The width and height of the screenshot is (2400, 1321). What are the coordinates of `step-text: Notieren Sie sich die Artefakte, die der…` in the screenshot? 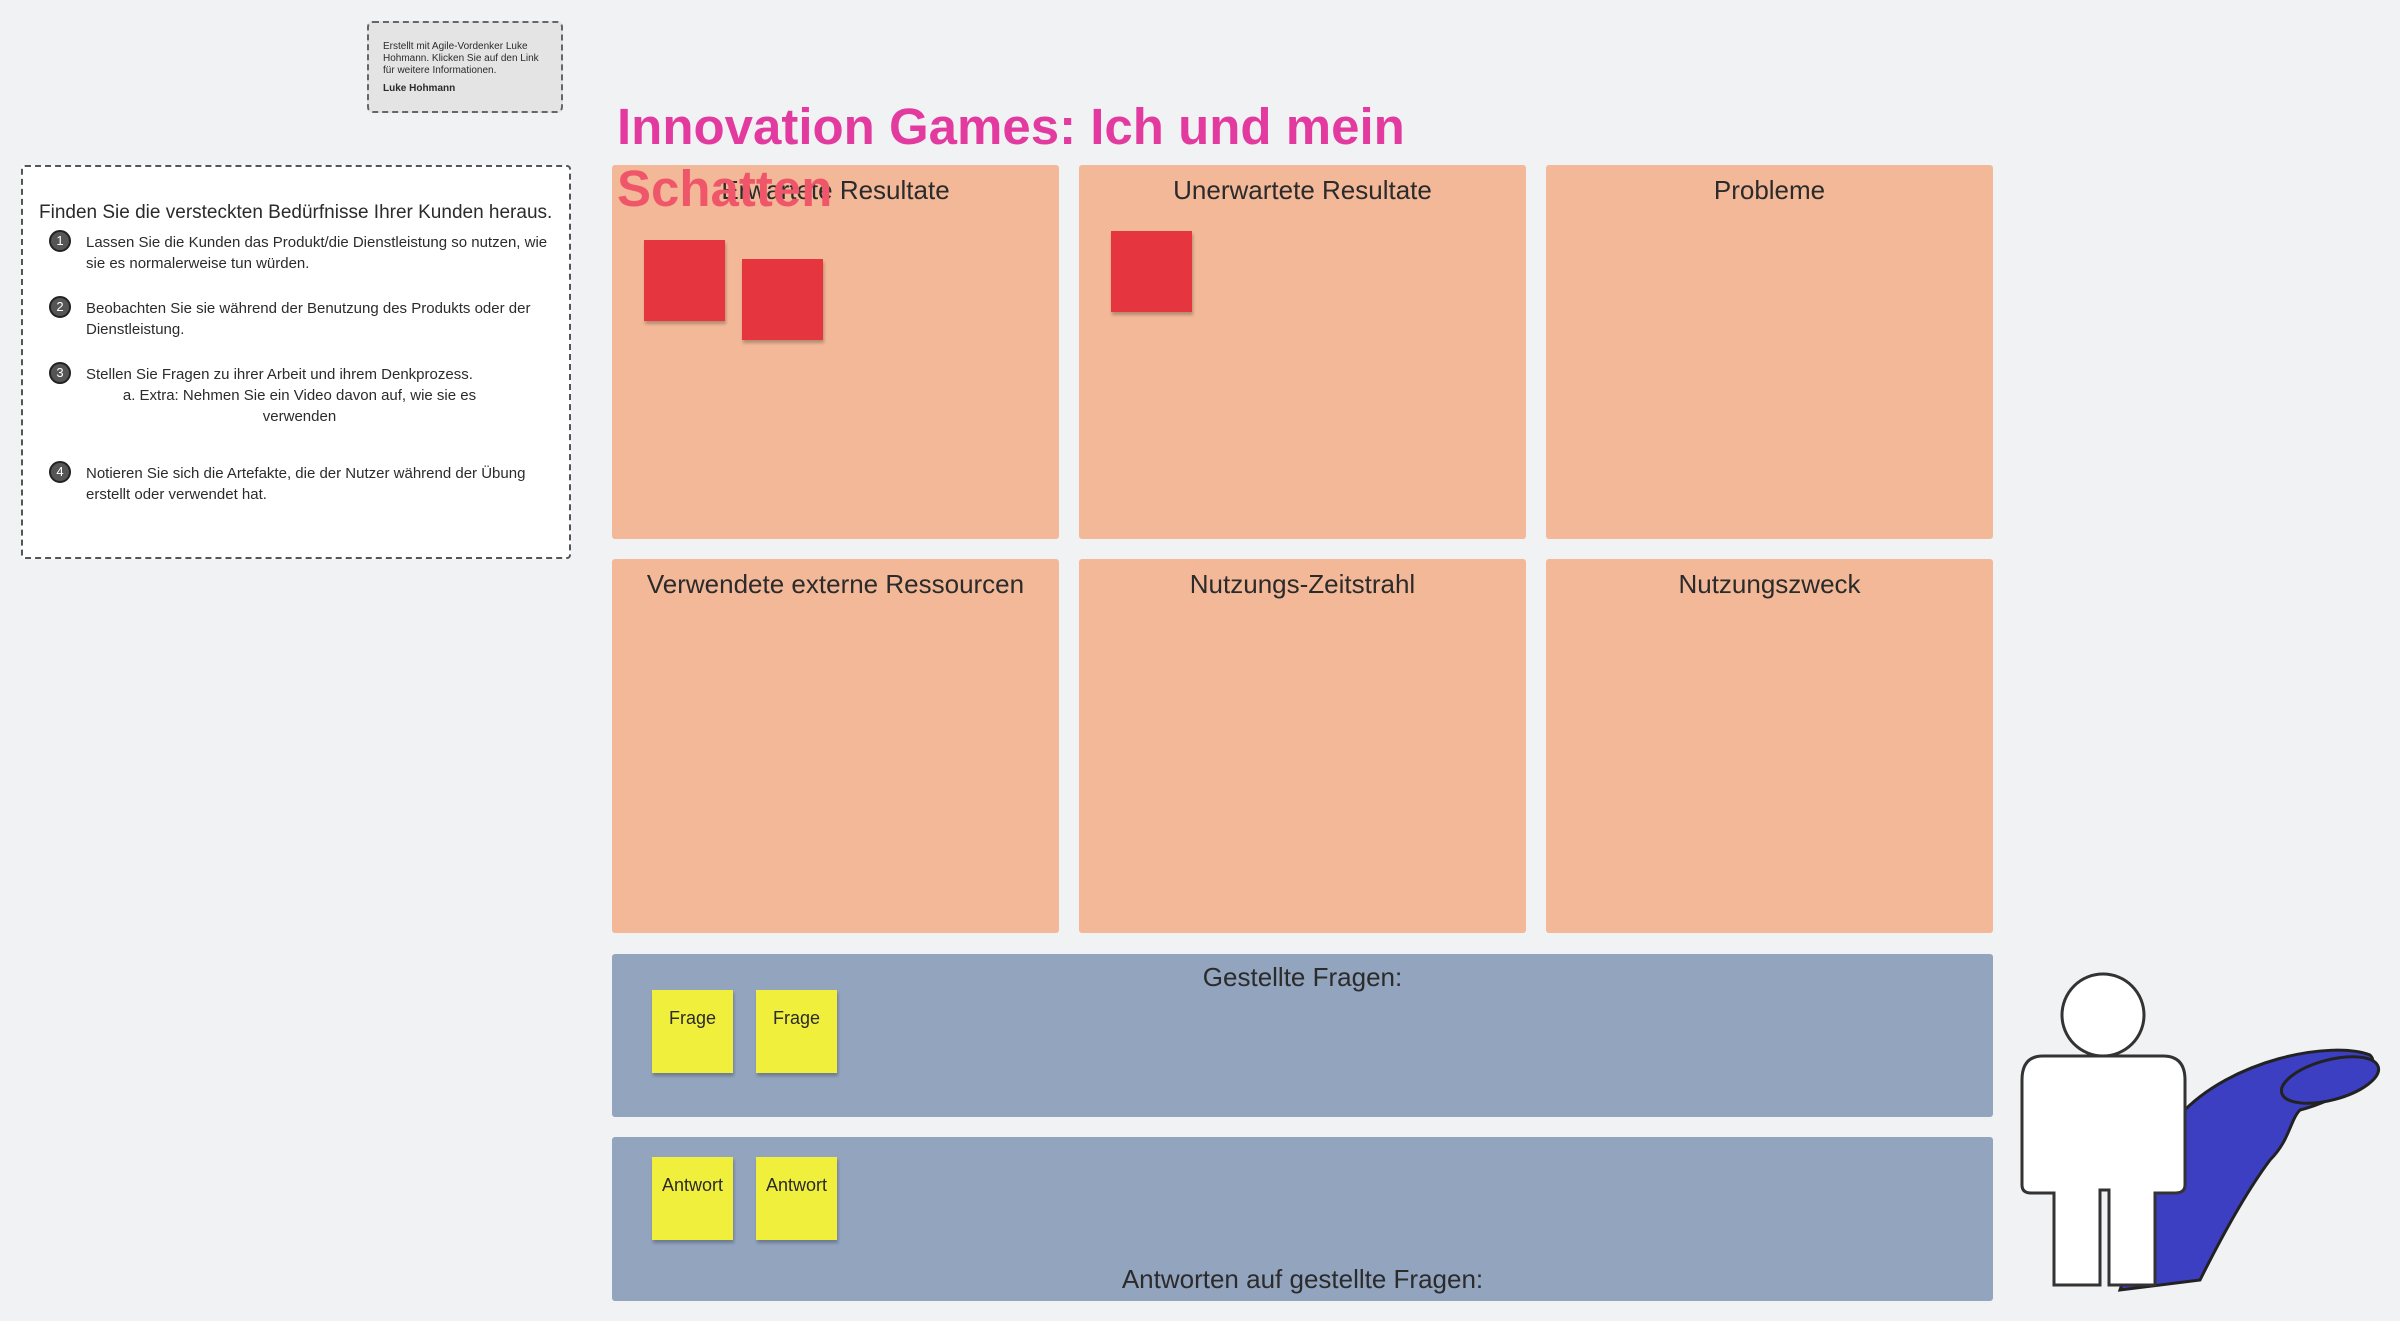 It's located at (306, 484).